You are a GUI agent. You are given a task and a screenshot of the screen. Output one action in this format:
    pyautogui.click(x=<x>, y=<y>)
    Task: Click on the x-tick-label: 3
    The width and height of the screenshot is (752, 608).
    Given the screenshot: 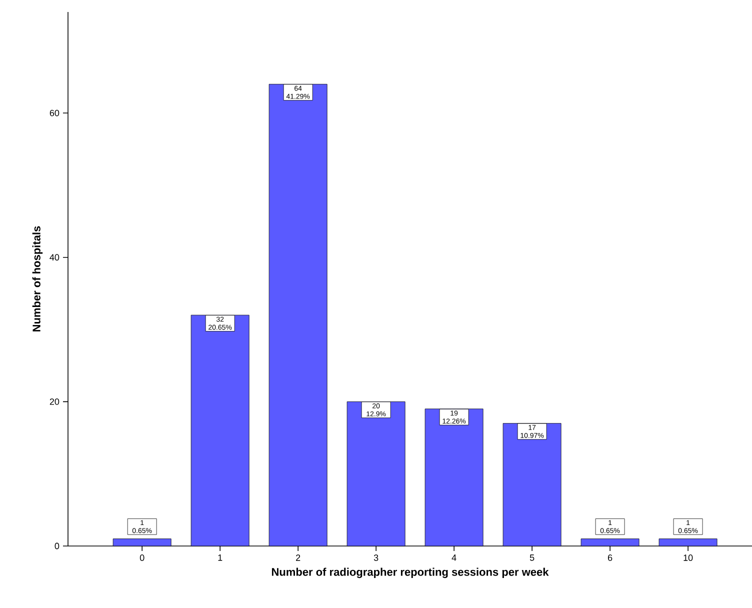 What is the action you would take?
    pyautogui.click(x=376, y=557)
    